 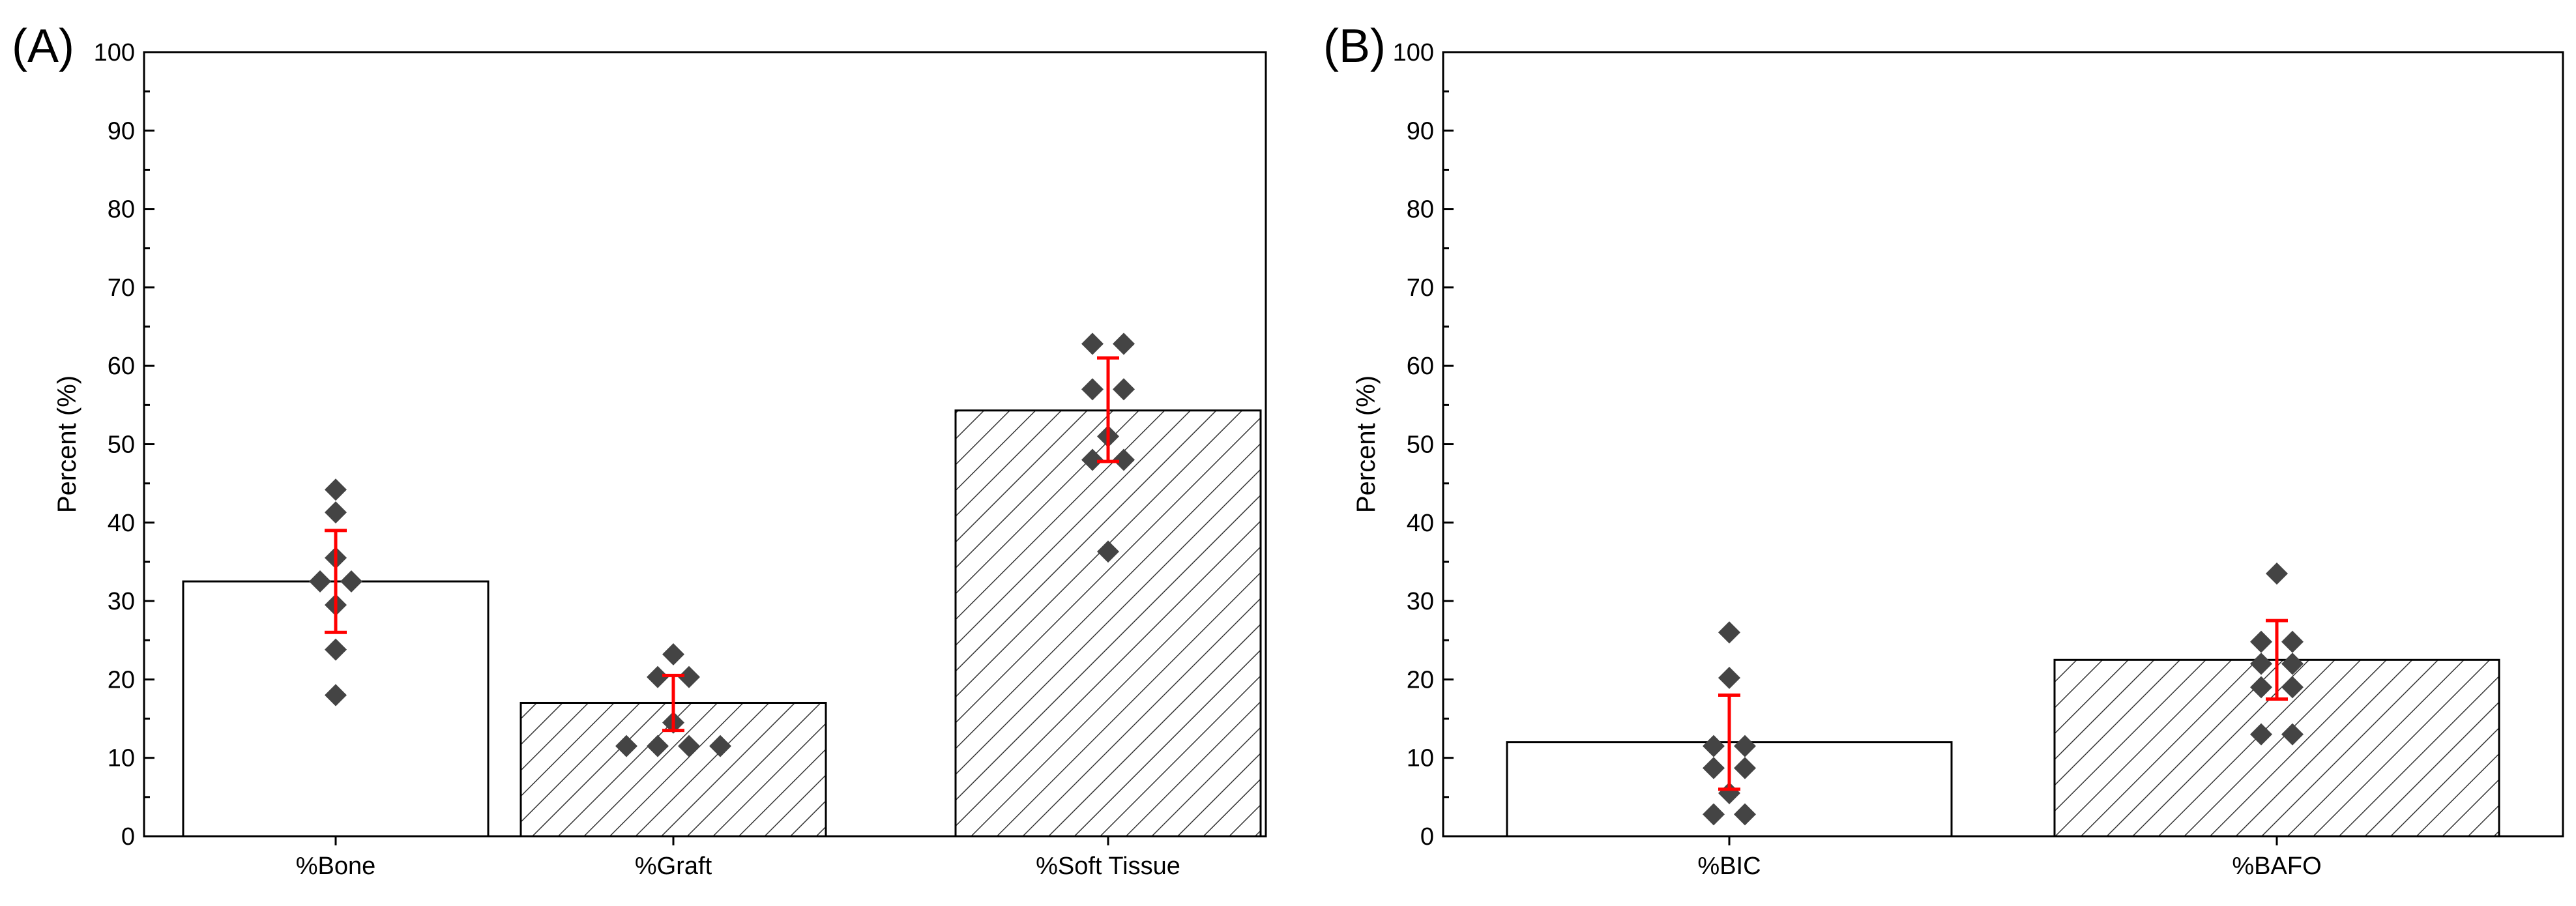 I want to click on x-category-label: %Graft, so click(x=673, y=866).